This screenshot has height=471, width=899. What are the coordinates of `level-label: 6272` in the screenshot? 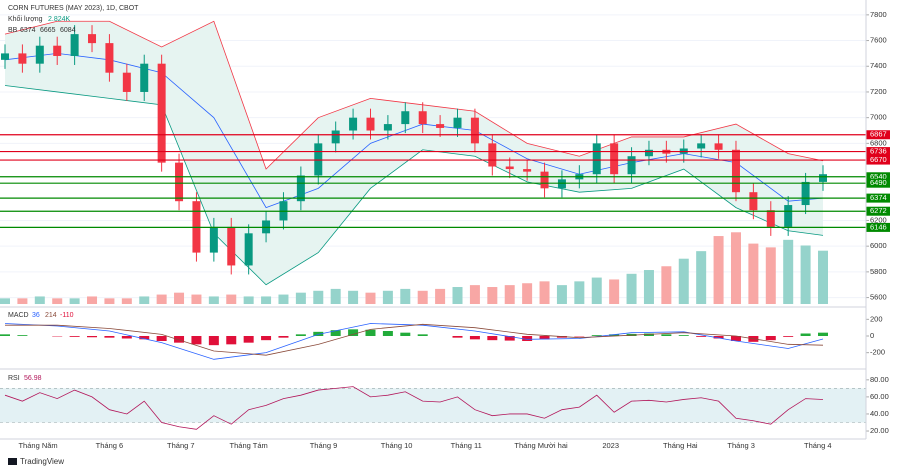 It's located at (878, 210).